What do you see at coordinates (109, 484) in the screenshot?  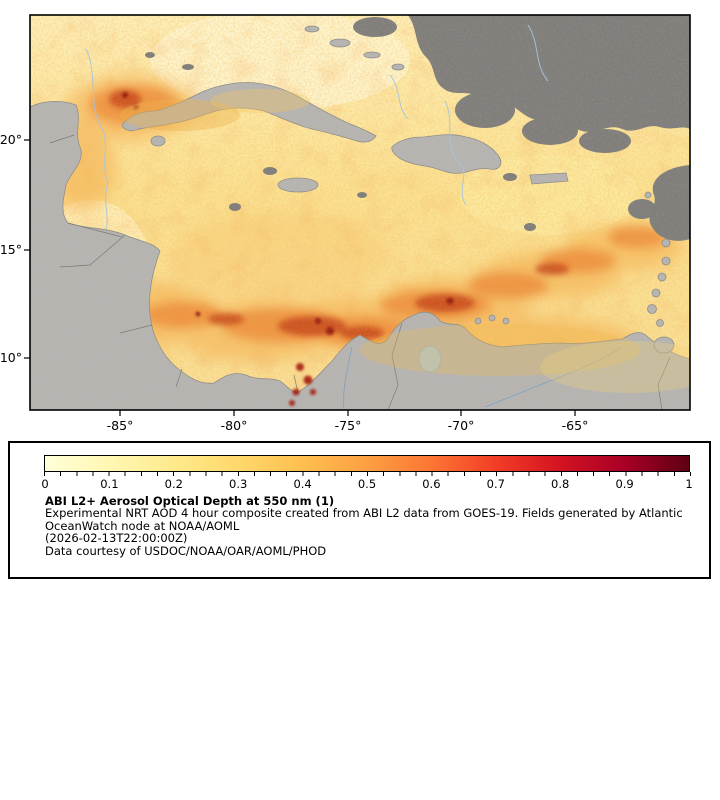 I see `colorbar-tick-label: 0.1` at bounding box center [109, 484].